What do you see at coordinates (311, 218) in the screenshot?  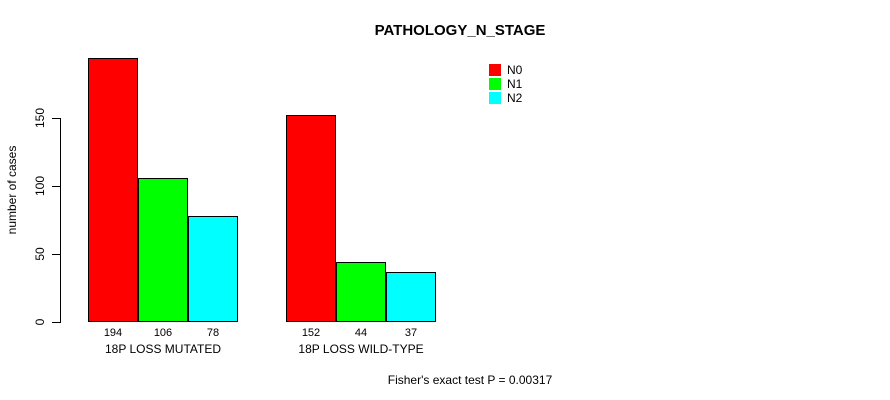 I see `bar-N0-group2` at bounding box center [311, 218].